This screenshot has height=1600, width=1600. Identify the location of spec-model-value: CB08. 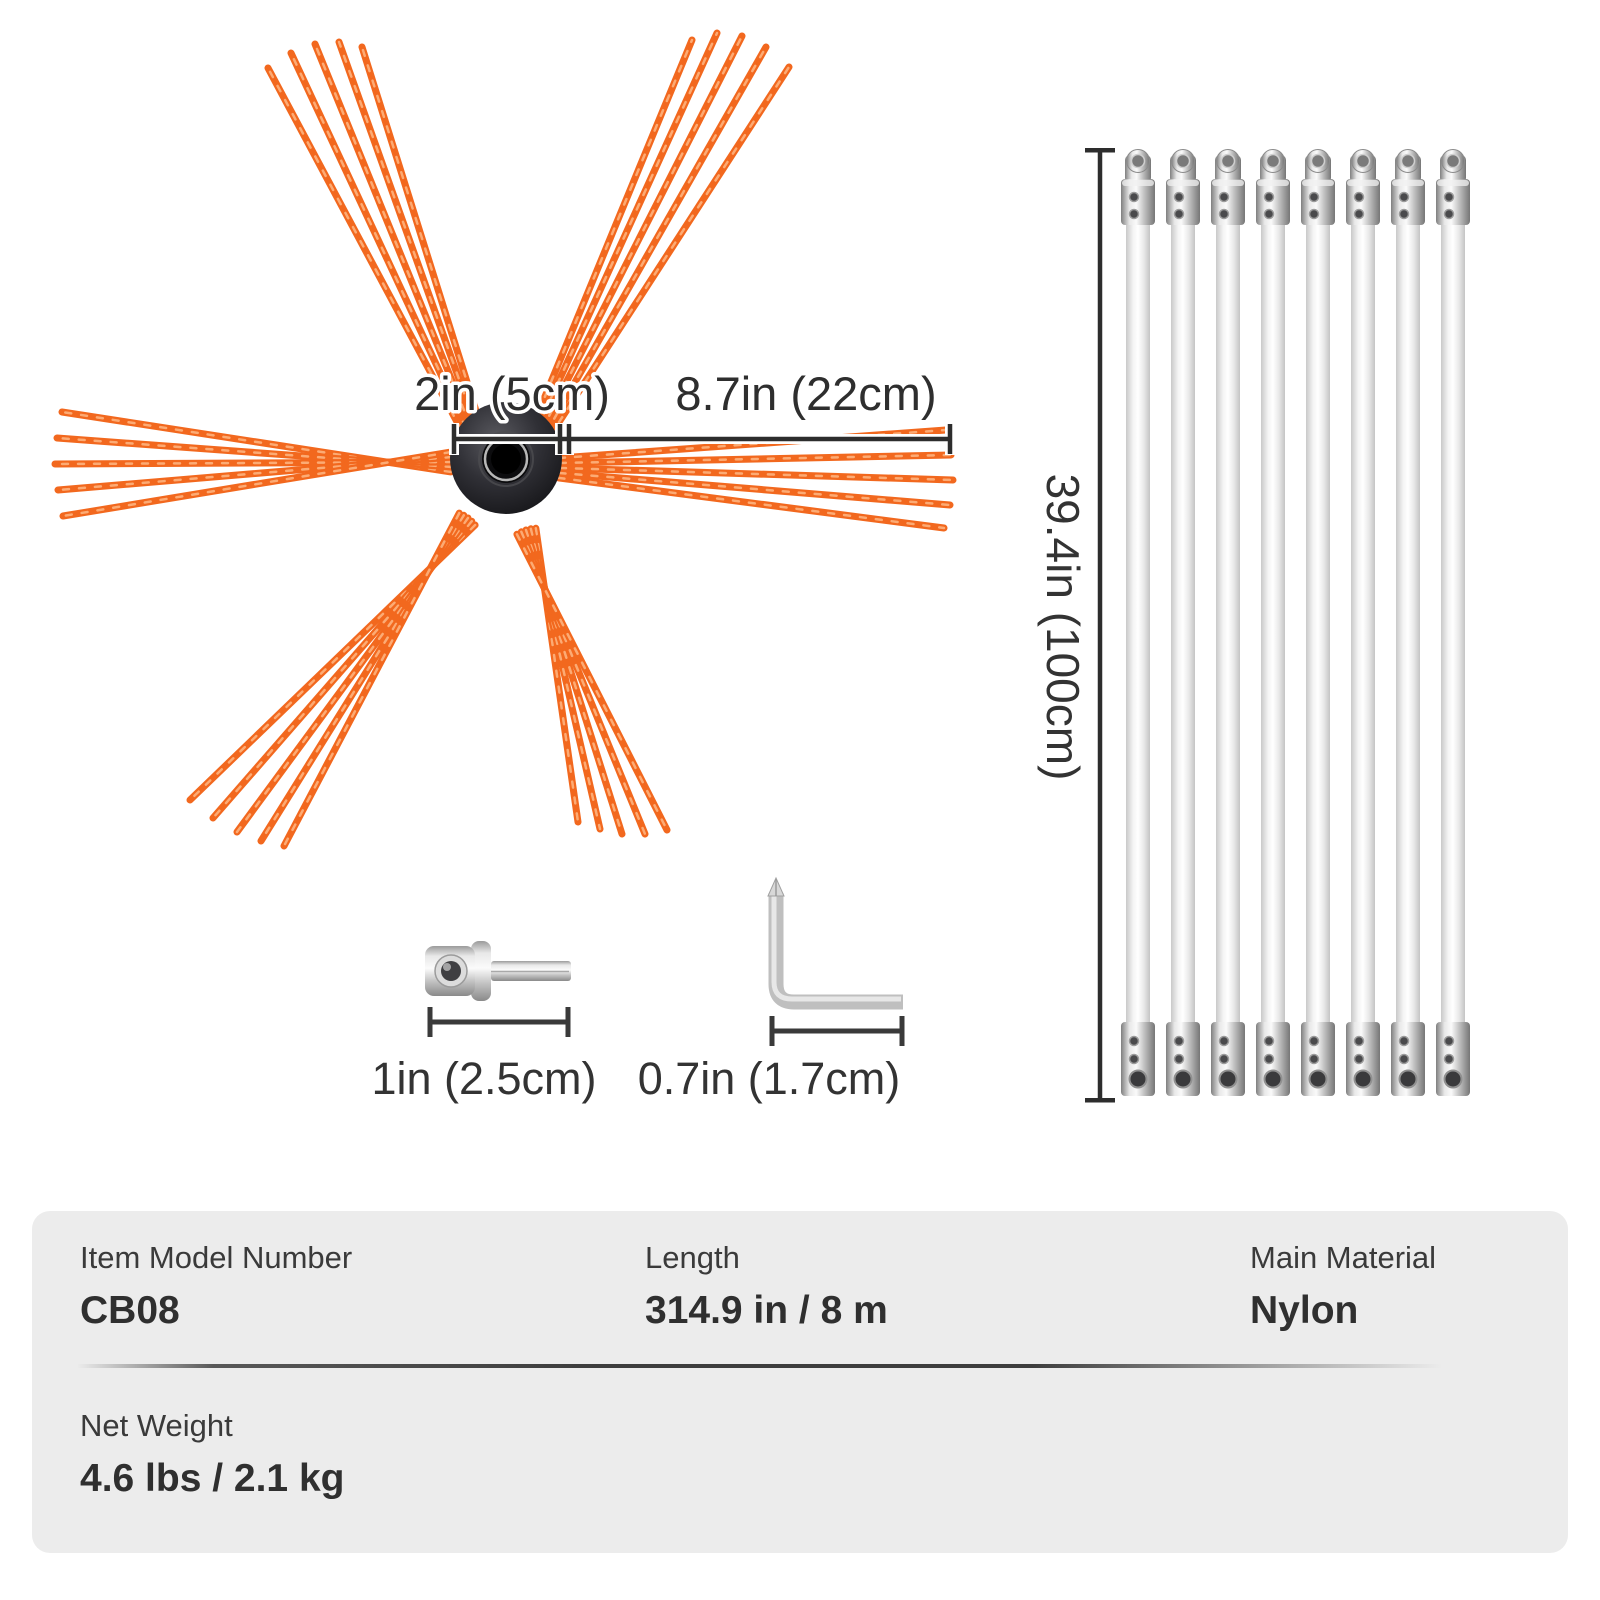
(130, 1311).